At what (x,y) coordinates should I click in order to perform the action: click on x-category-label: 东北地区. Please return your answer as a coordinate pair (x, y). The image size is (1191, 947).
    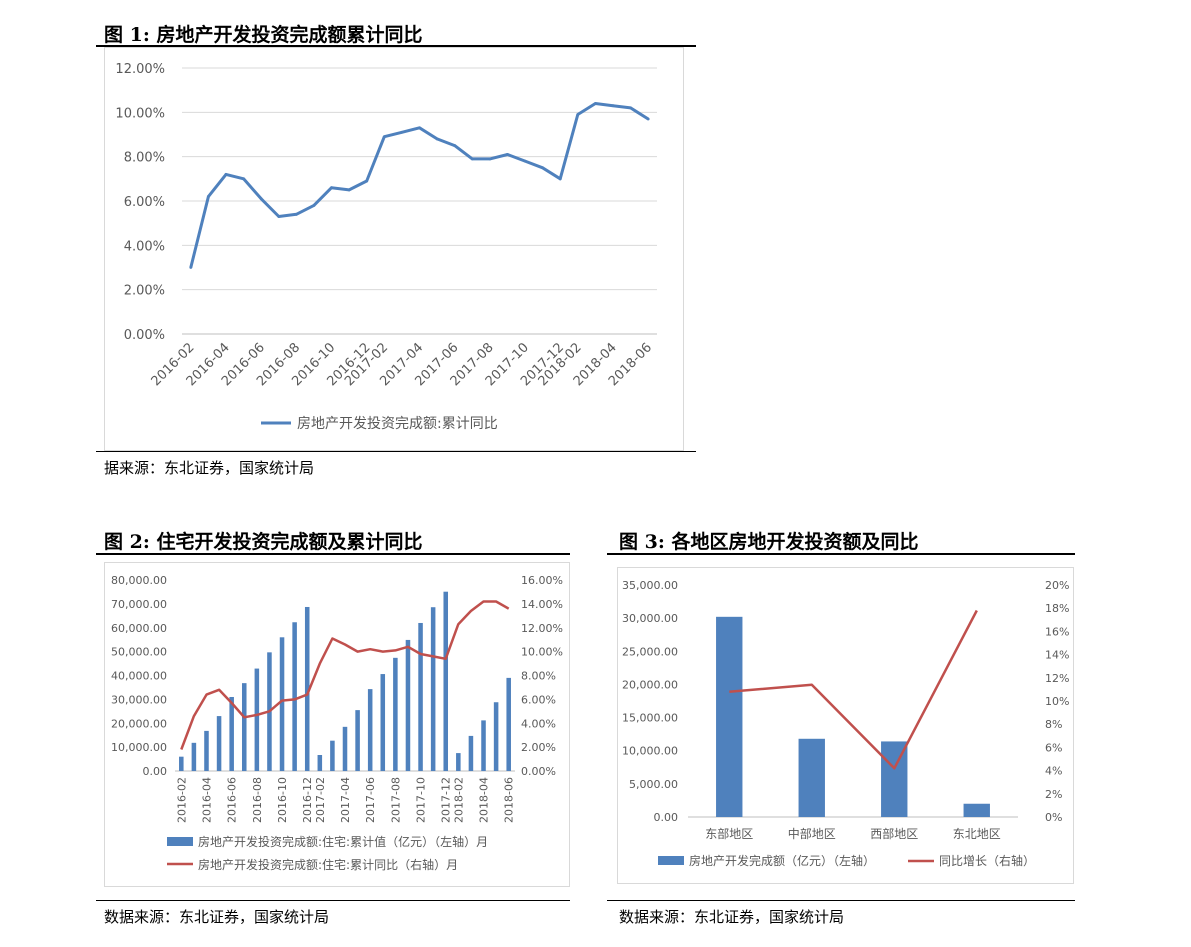
    Looking at the image, I should click on (977, 834).